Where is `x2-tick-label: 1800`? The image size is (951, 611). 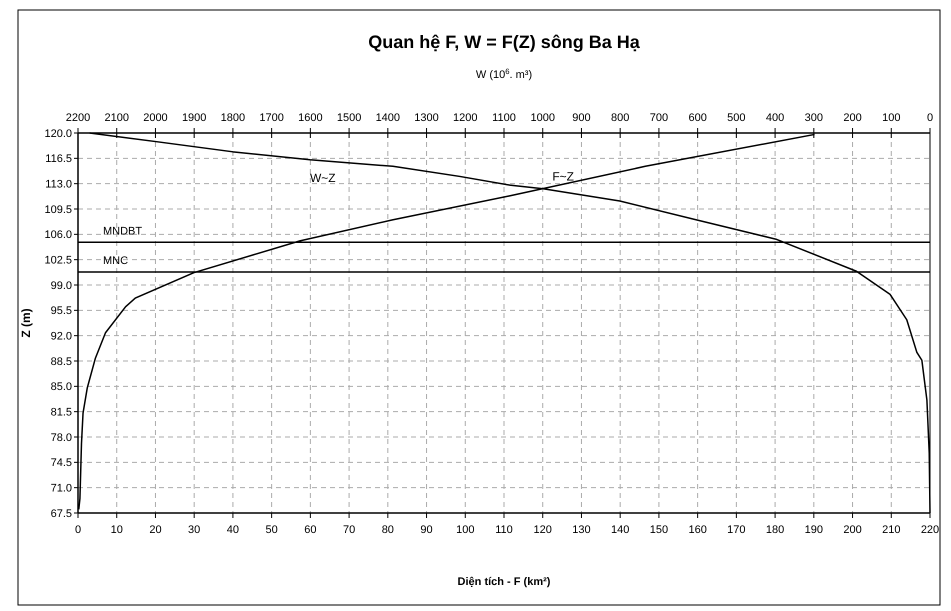 x2-tick-label: 1800 is located at coordinates (233, 118).